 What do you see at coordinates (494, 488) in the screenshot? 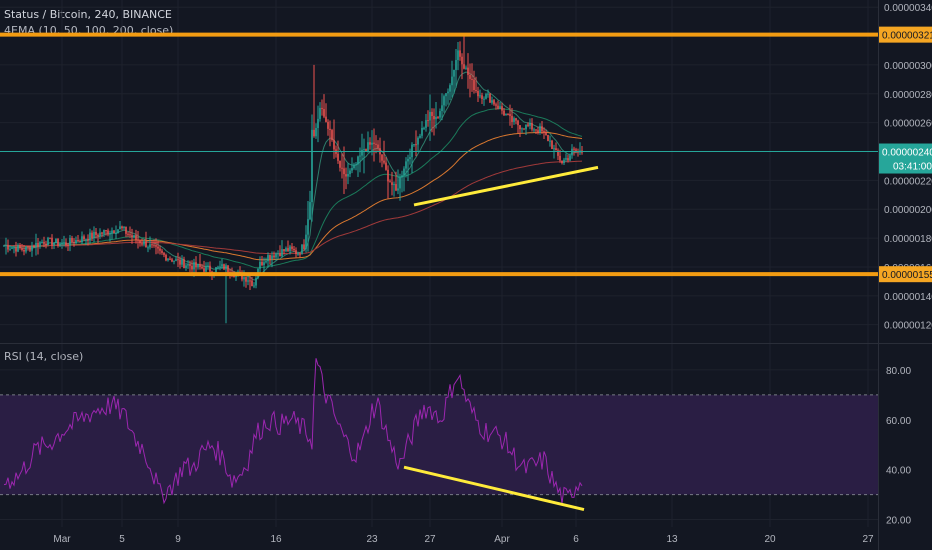
I see `rsi-trendline` at bounding box center [494, 488].